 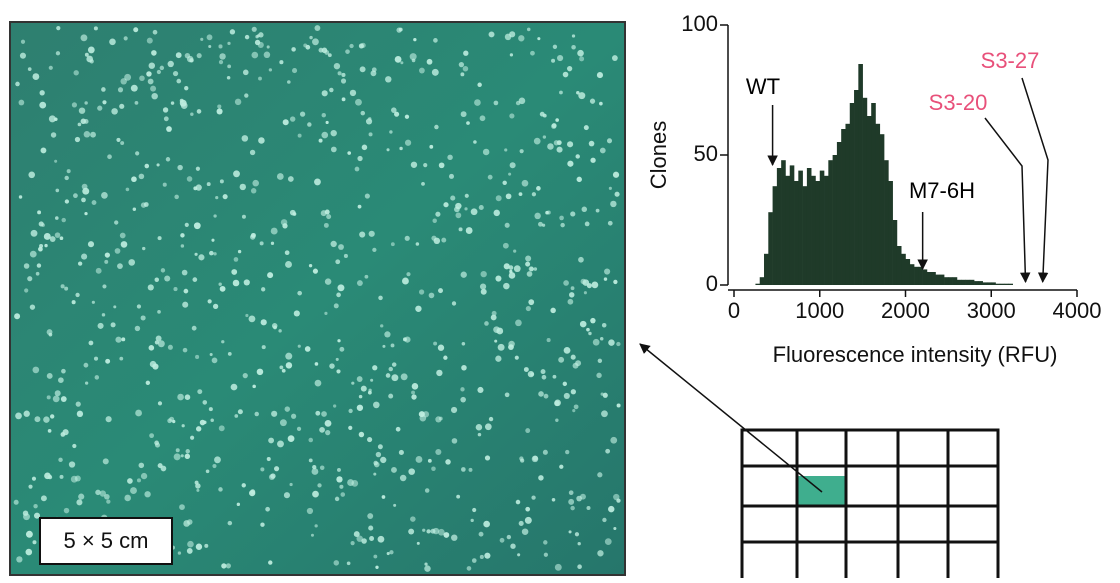 I want to click on annotation-label: S3-27, so click(x=1010, y=60).